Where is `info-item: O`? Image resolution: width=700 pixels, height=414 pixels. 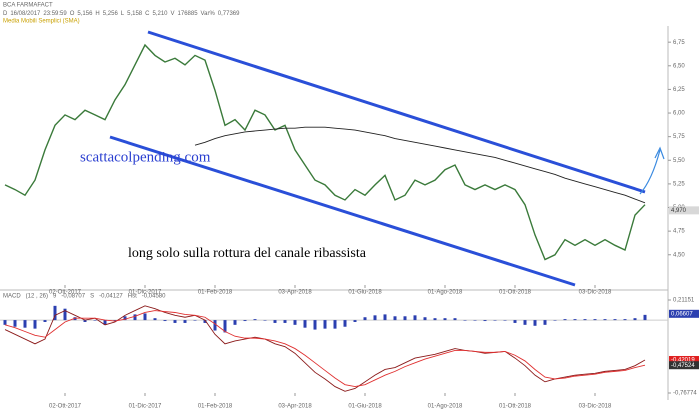
info-item: O is located at coordinates (72, 14).